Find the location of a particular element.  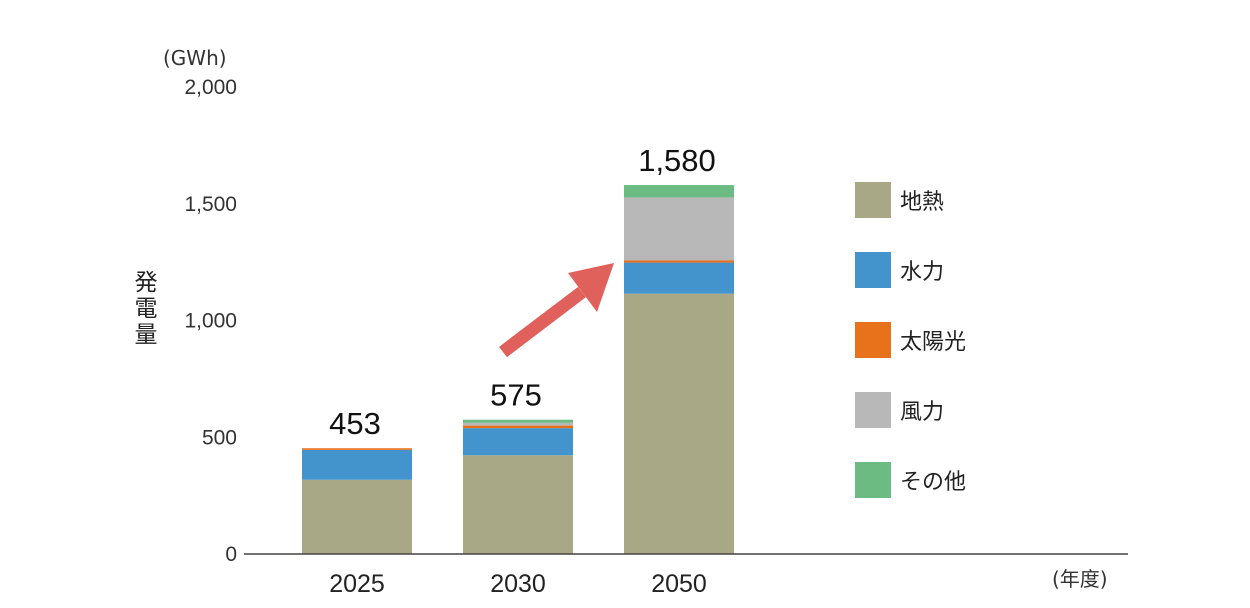

bar-stack-2030 is located at coordinates (518, 486).